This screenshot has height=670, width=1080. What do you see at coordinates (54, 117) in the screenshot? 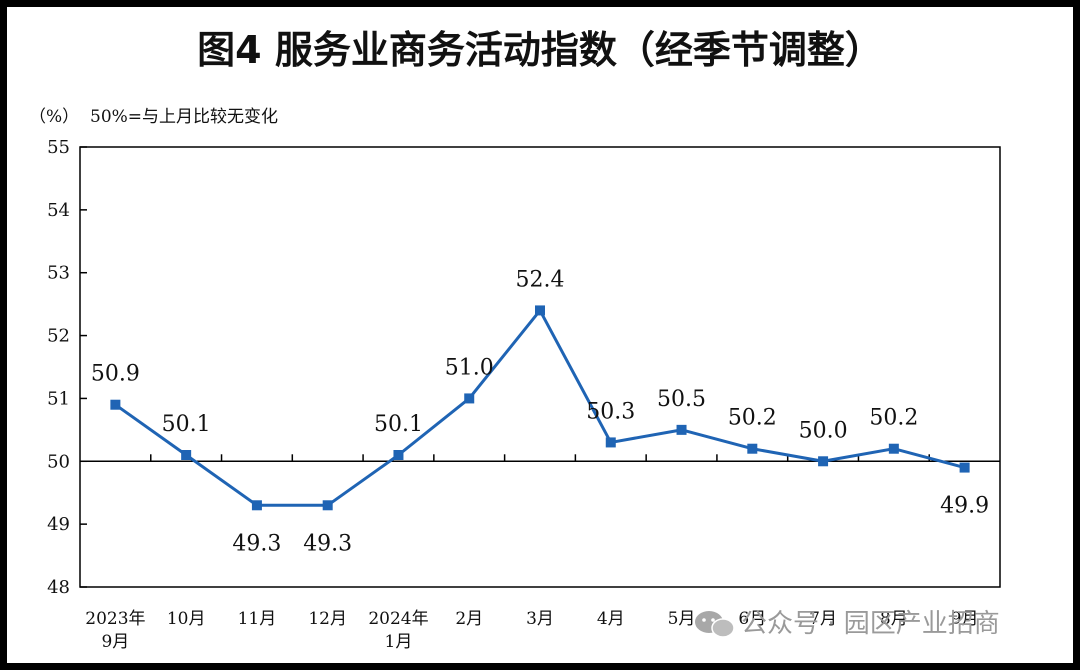
I see `y-unit-label: （%）` at bounding box center [54, 117].